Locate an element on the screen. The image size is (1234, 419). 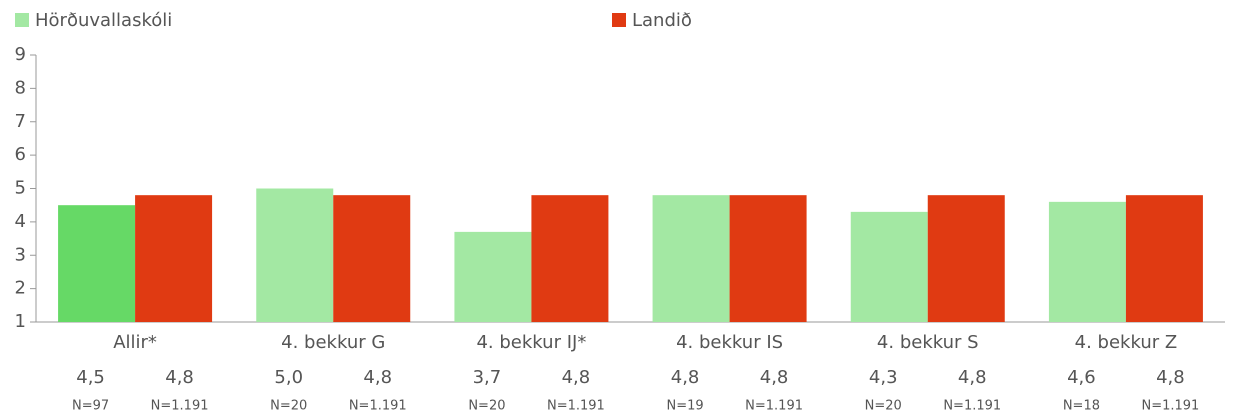
y-tick-label: 2 is located at coordinates (20, 288).